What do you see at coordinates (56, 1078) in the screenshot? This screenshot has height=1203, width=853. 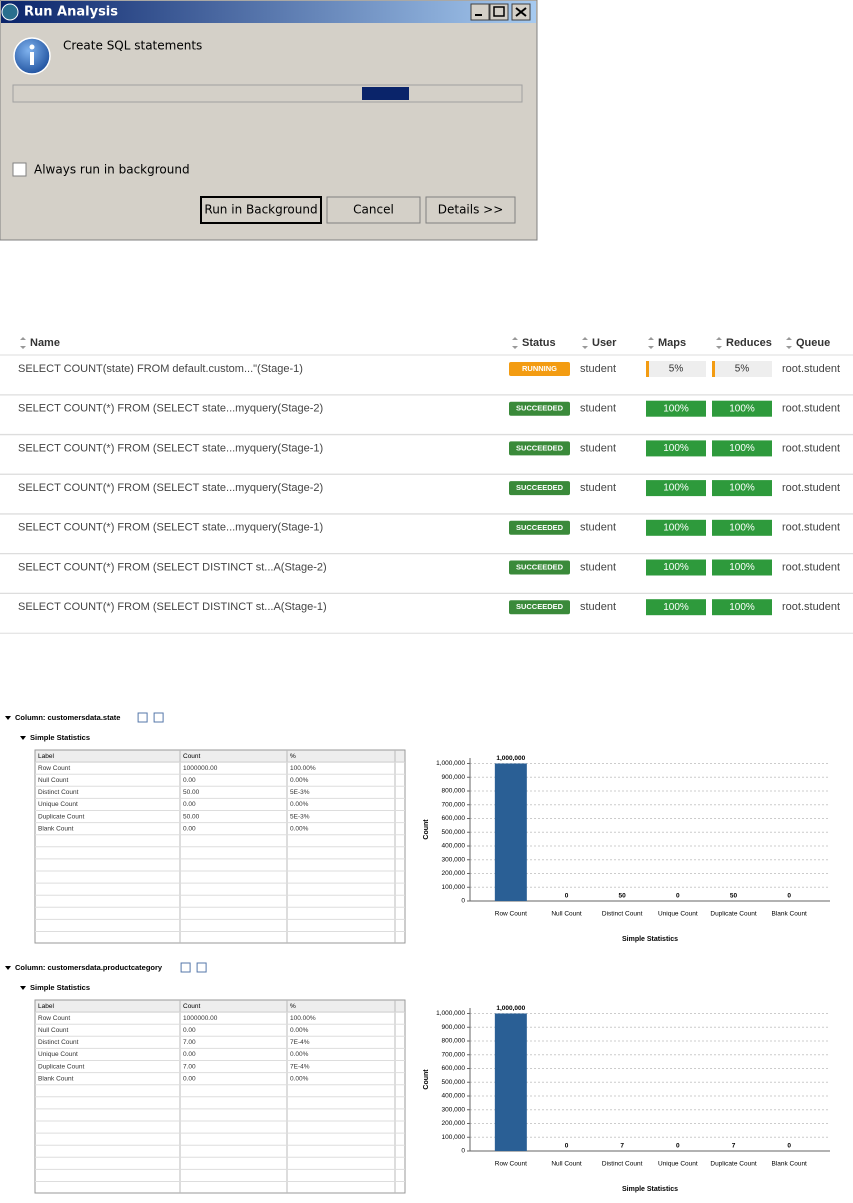 I see `table-cell: Blank Count` at bounding box center [56, 1078].